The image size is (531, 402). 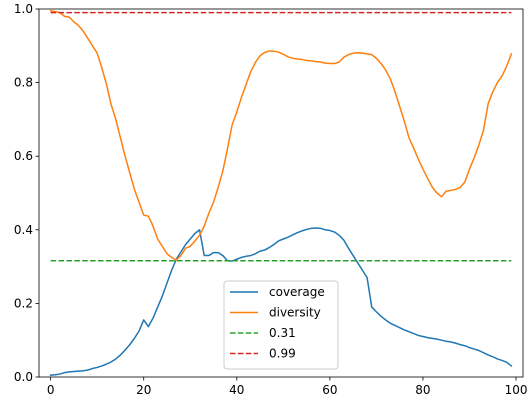 I want to click on x-tick-label: 80, so click(x=422, y=390).